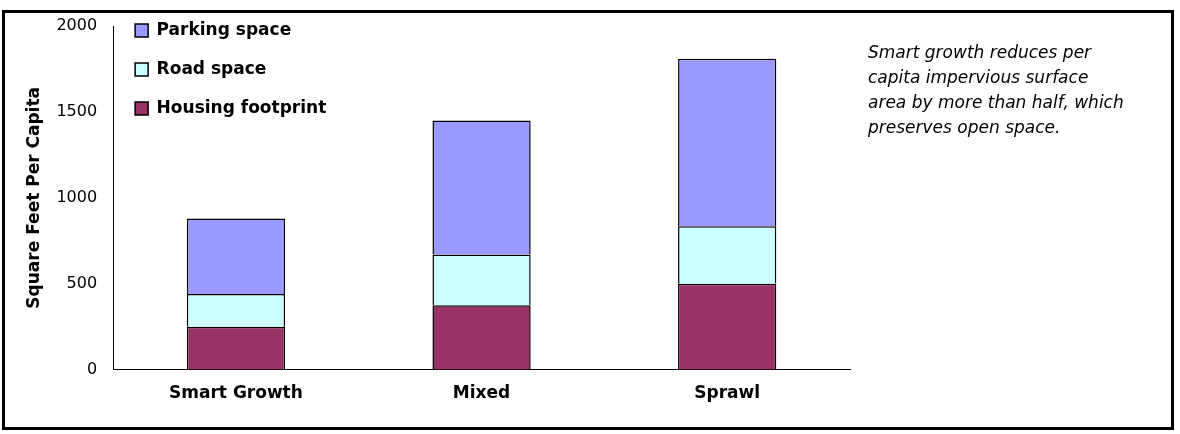 This screenshot has height=434, width=1180. What do you see at coordinates (77, 111) in the screenshot?
I see `y-tick-label: 1500` at bounding box center [77, 111].